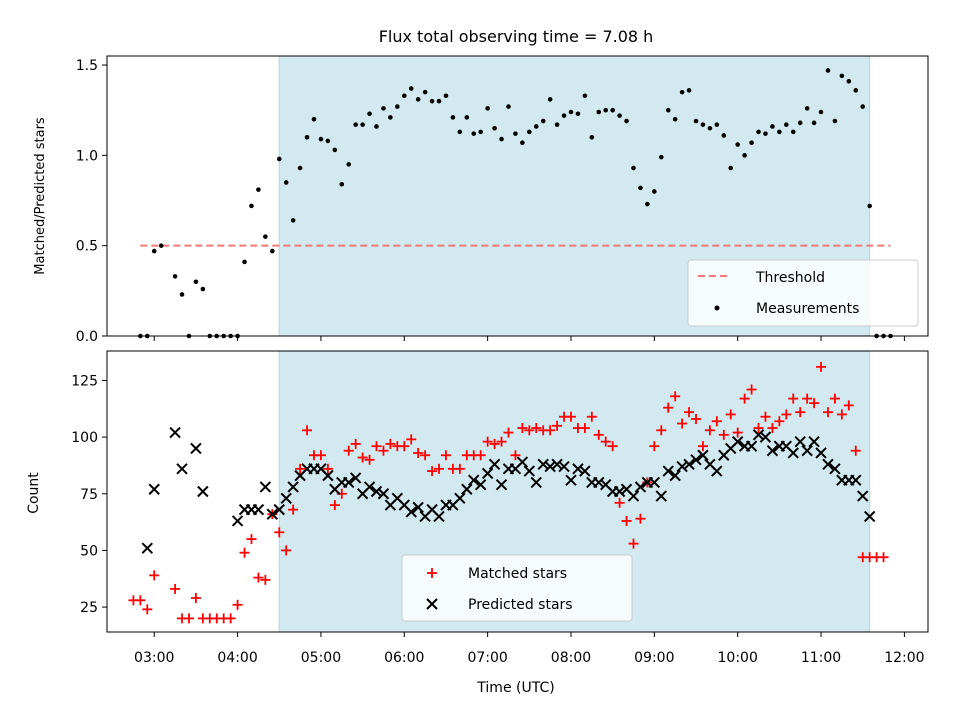 This screenshot has height=720, width=960. What do you see at coordinates (432, 573) in the screenshot?
I see `legend-matched-swatch` at bounding box center [432, 573].